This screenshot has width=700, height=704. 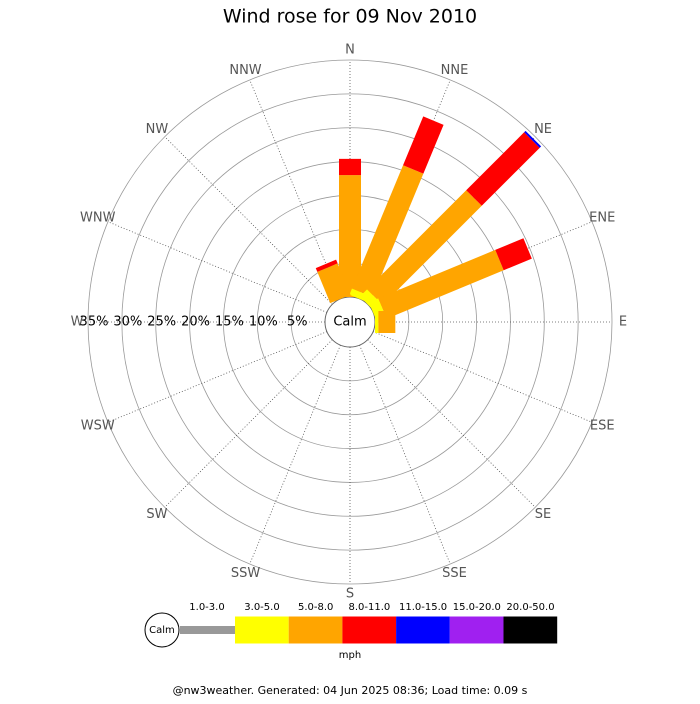 I want to click on direction-label: NW, so click(x=157, y=129).